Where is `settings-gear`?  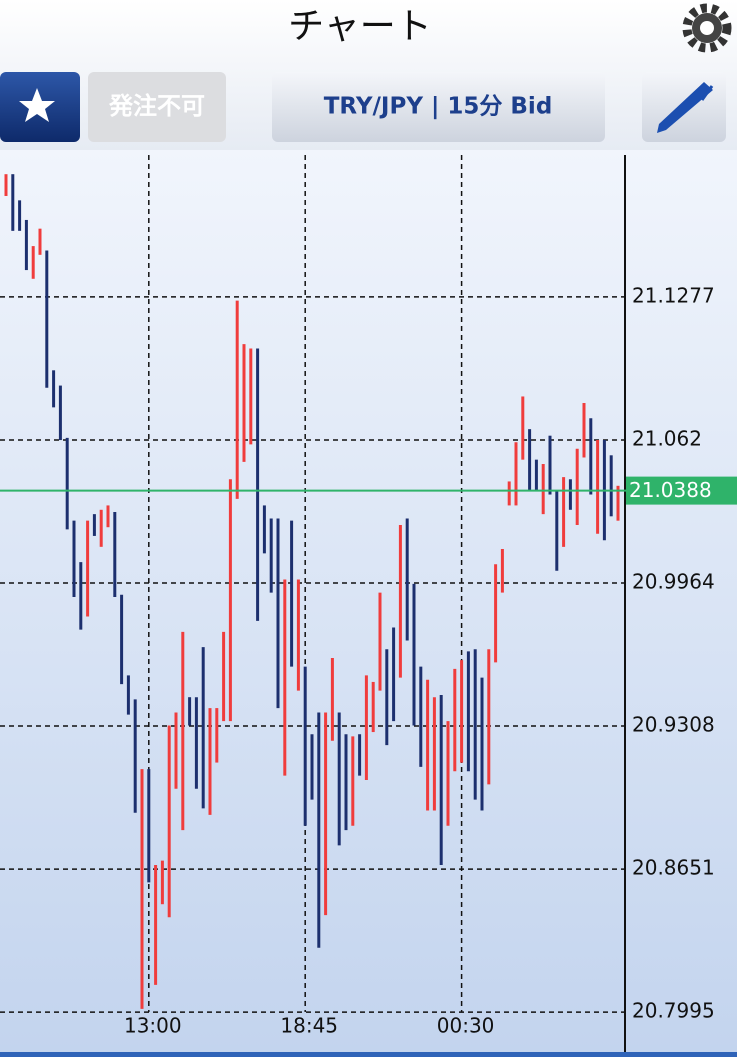 settings-gear is located at coordinates (707, 28).